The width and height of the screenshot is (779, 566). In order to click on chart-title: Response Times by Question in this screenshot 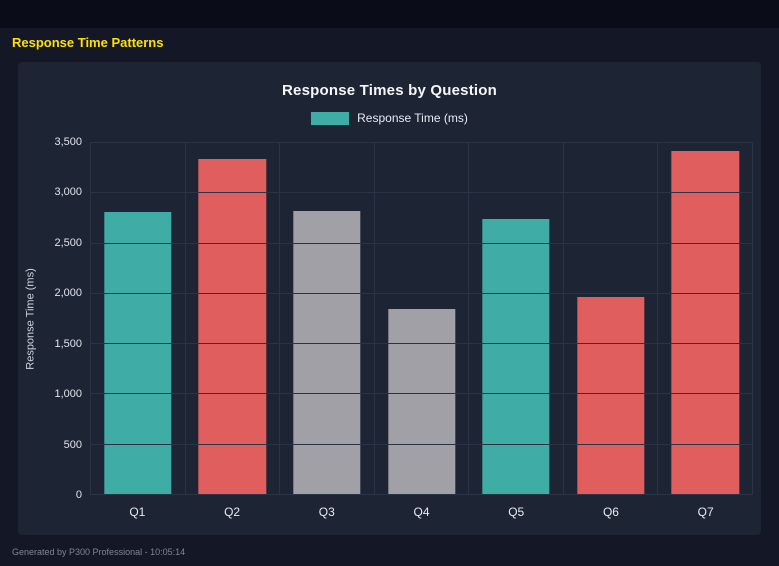, I will do `click(389, 90)`.